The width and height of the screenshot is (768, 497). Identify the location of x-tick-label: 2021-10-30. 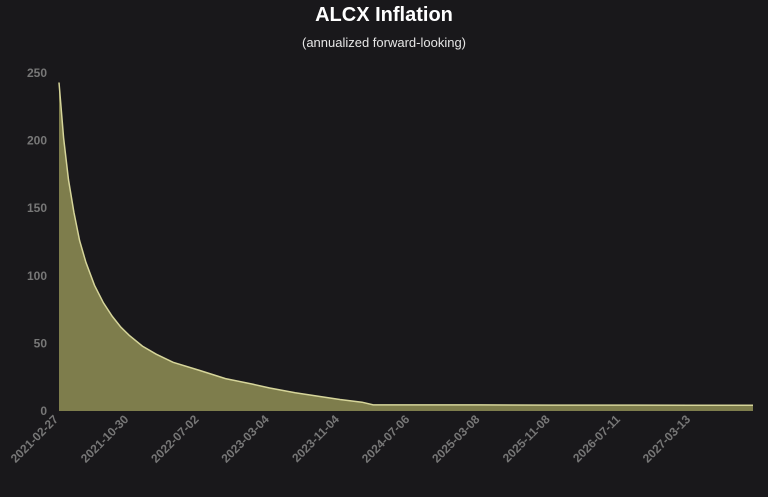
(105, 439).